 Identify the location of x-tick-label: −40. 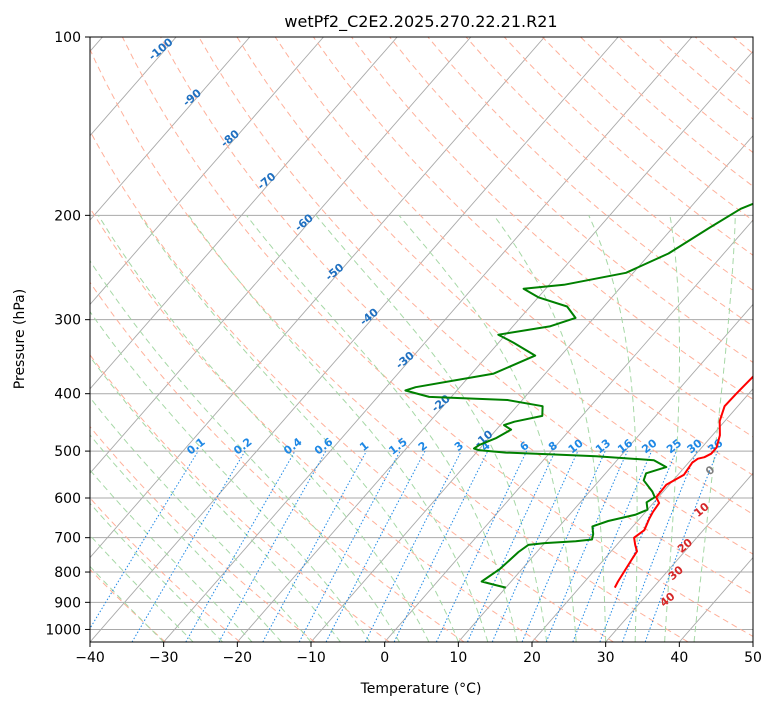
(90, 658).